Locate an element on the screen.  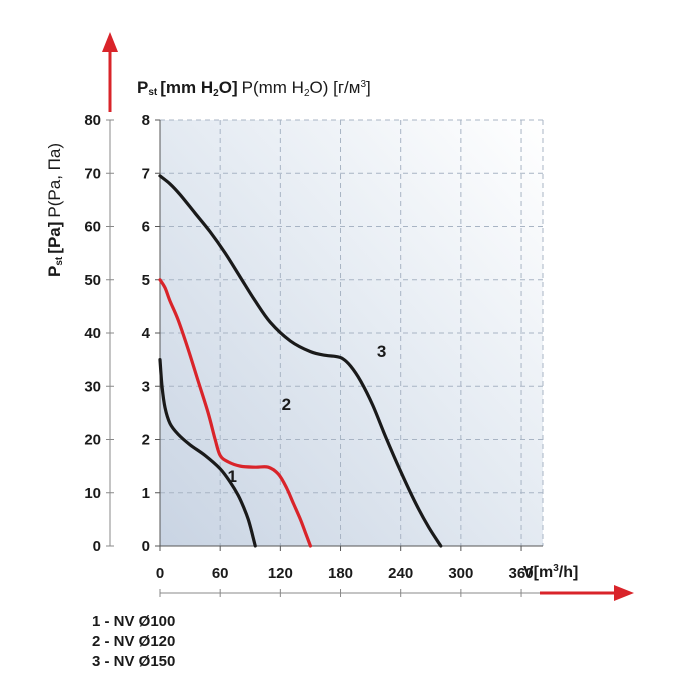
legend-item-3: 3 - NV Ø150 is located at coordinates (134, 661).